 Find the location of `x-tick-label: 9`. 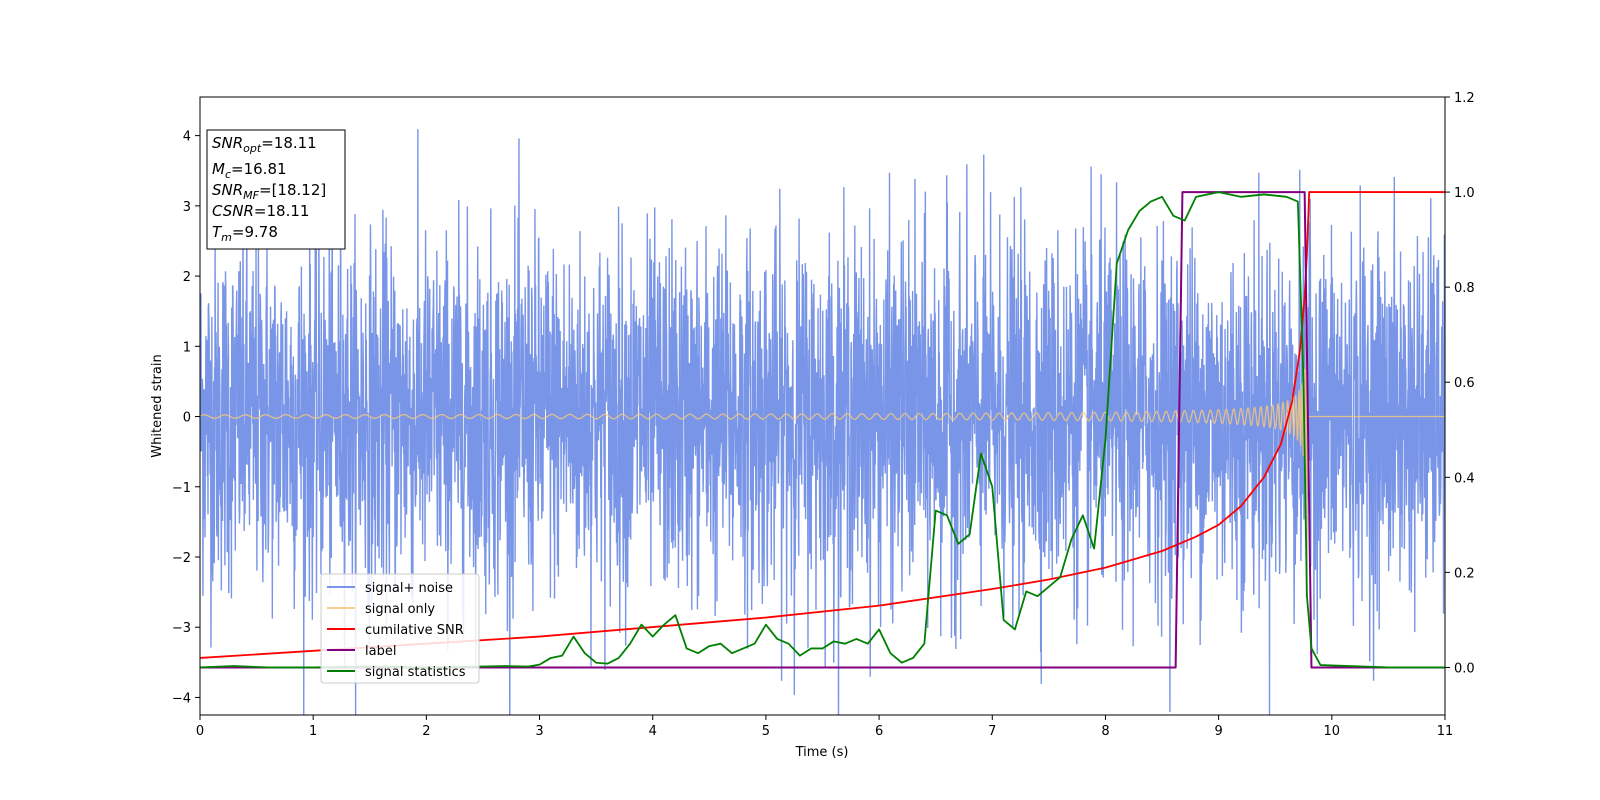

x-tick-label: 9 is located at coordinates (1218, 731).